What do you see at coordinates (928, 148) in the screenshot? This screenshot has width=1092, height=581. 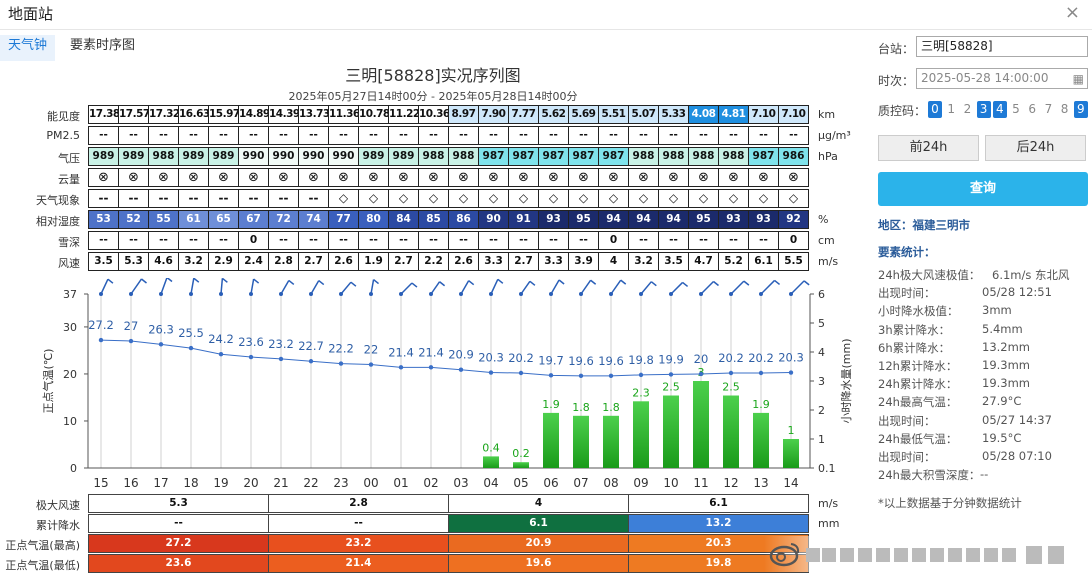 I see `prev-24h-button: 前24h` at bounding box center [928, 148].